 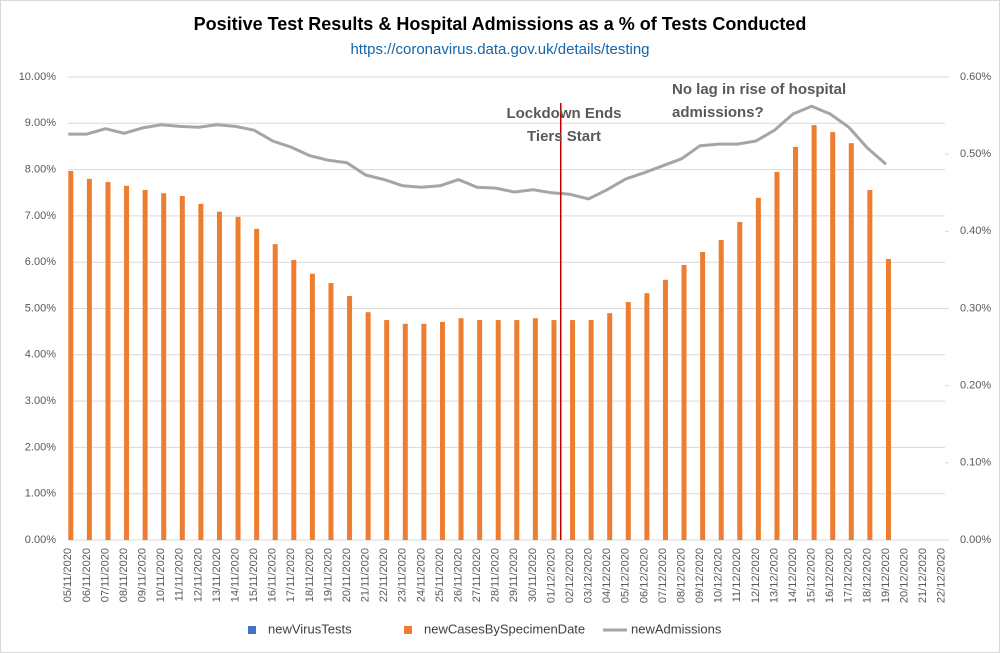 I want to click on x-tick-label: 04/12/2020, so click(x=607, y=575).